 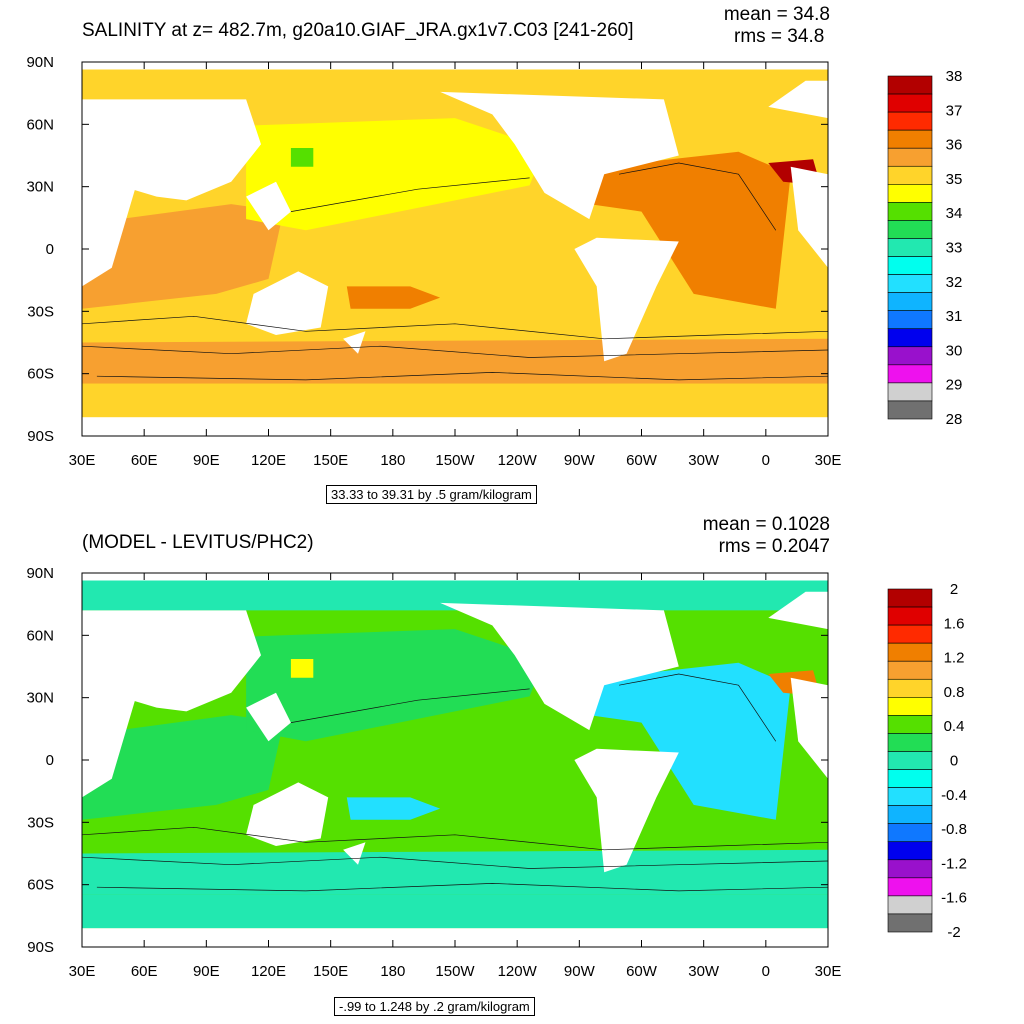 What do you see at coordinates (704, 460) in the screenshot?
I see `x-tick-label: 30W` at bounding box center [704, 460].